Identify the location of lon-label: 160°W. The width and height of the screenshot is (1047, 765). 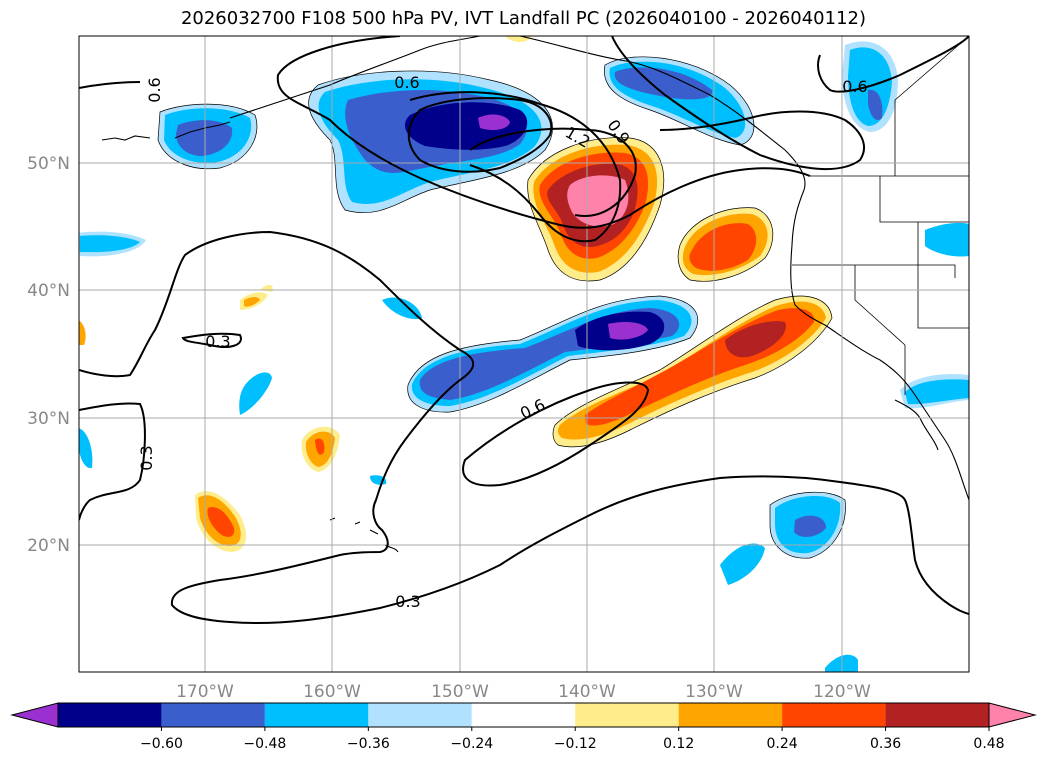
(332, 692).